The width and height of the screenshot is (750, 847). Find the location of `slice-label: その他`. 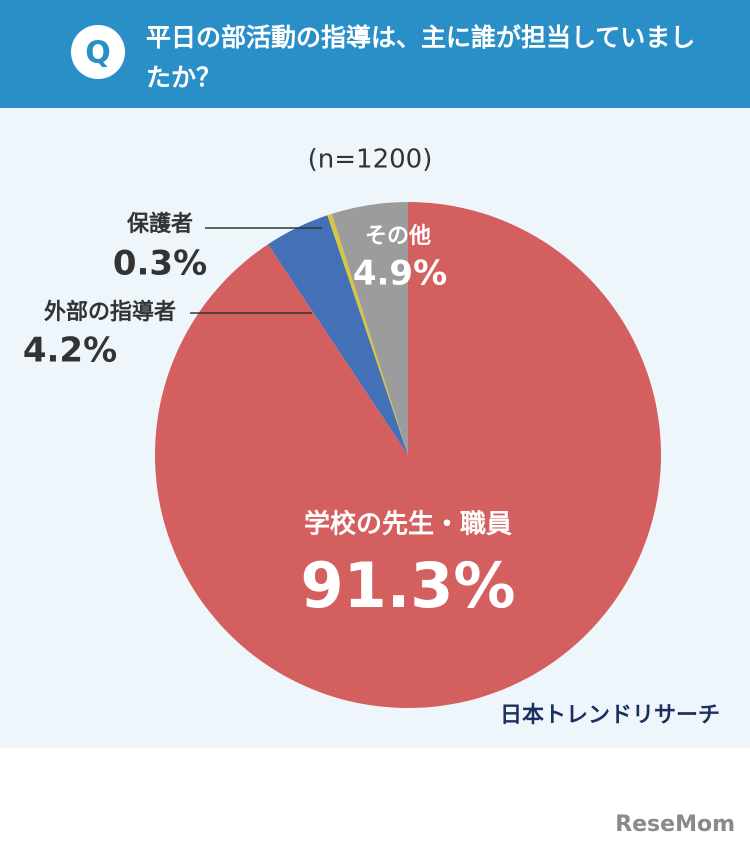

slice-label: その他 is located at coordinates (398, 236).